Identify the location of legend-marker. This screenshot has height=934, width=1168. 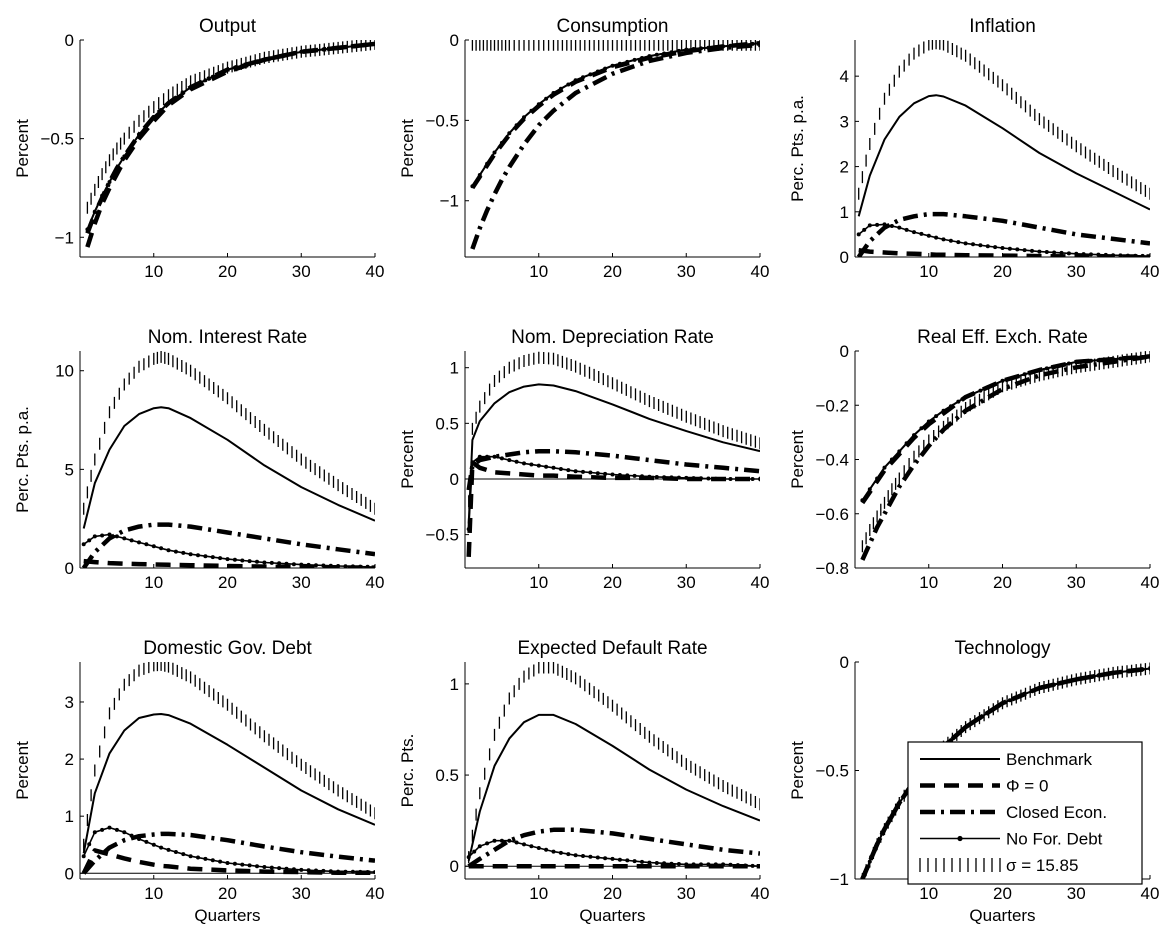
(960, 838).